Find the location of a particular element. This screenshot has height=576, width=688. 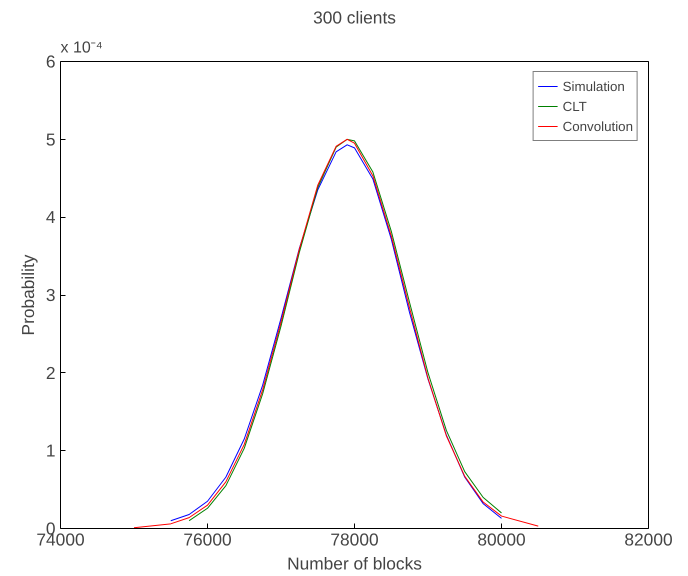

legend-label: Convolution is located at coordinates (597, 126).